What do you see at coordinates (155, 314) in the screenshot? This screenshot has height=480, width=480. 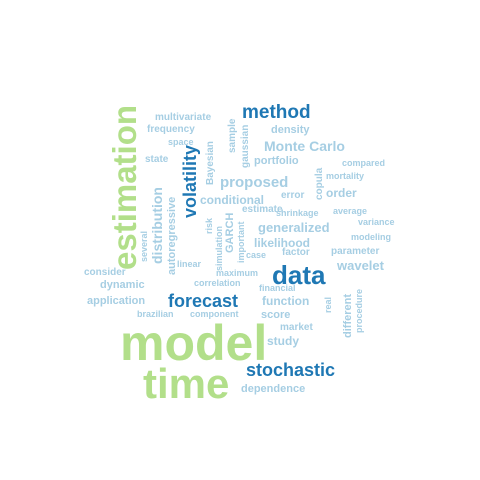 I see `word-brazilian: brazilian` at bounding box center [155, 314].